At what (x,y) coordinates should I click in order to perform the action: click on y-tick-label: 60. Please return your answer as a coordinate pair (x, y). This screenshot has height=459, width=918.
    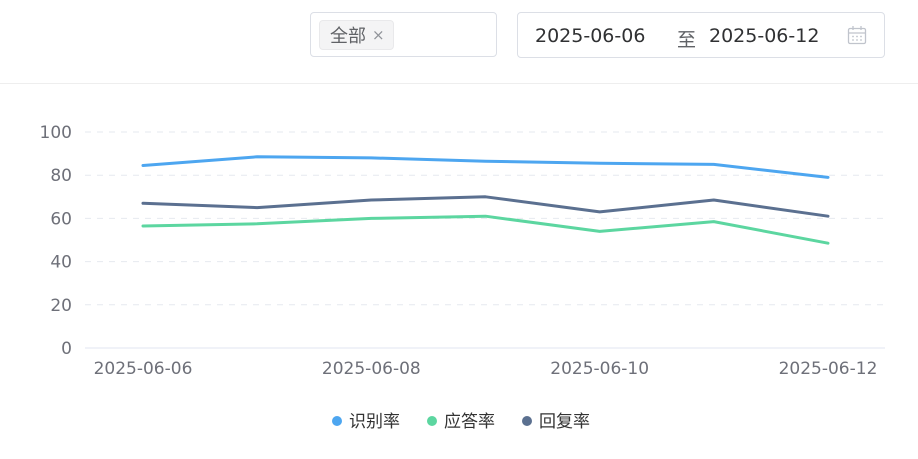
    Looking at the image, I should click on (61, 219).